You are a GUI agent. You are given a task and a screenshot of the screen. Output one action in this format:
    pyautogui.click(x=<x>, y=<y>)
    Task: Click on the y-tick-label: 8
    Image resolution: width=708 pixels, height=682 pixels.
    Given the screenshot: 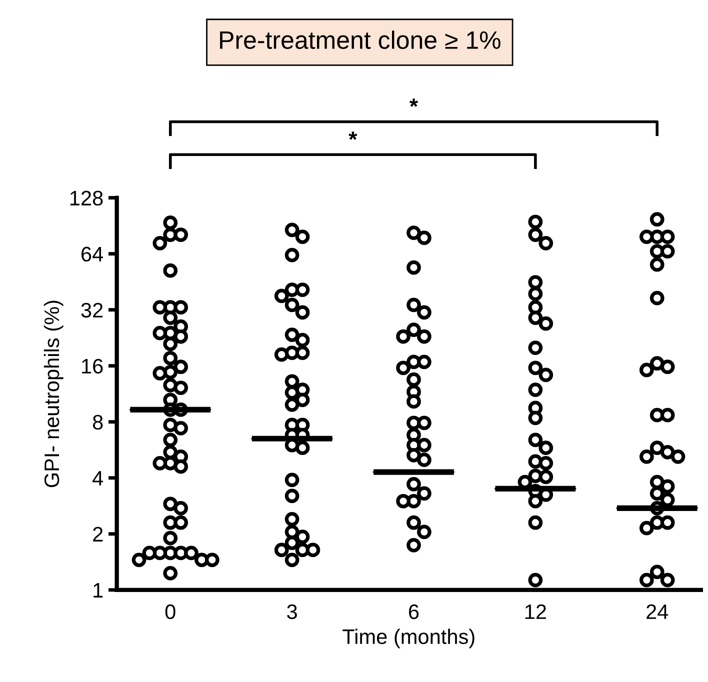 What is the action you would take?
    pyautogui.click(x=97, y=422)
    